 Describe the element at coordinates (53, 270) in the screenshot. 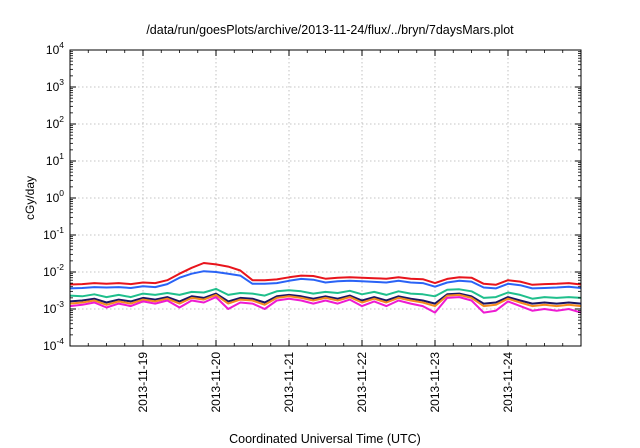

I see `y-tick-label: 10⁻²` at that location.